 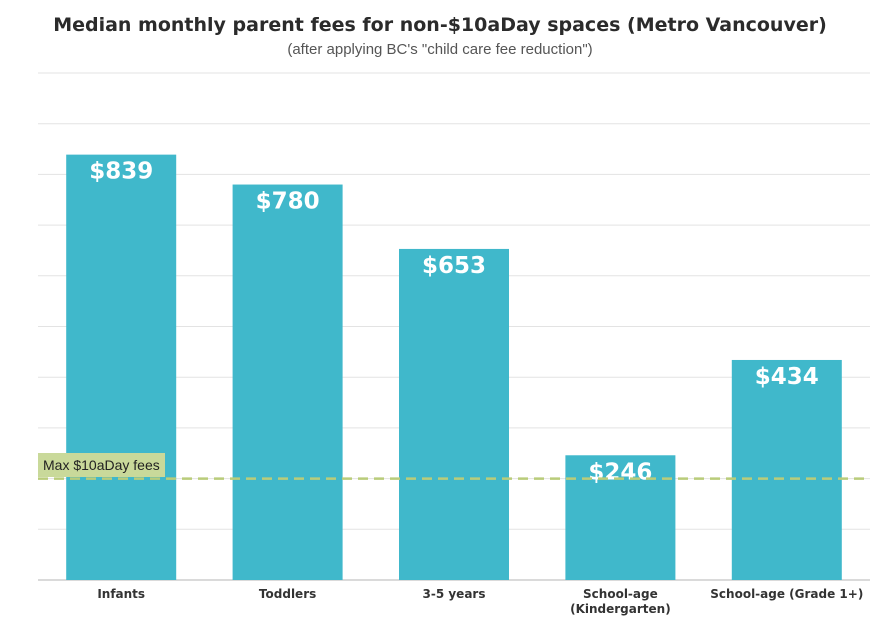 What do you see at coordinates (620, 472) in the screenshot?
I see `data-label: $246` at bounding box center [620, 472].